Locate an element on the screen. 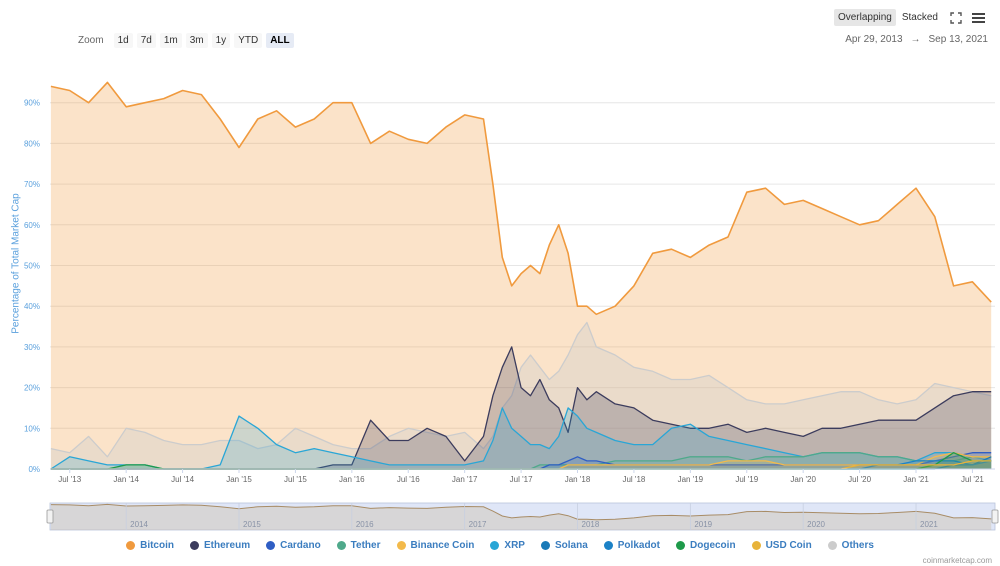 The width and height of the screenshot is (1000, 566). y-tick-label: 0% is located at coordinates (34, 469).